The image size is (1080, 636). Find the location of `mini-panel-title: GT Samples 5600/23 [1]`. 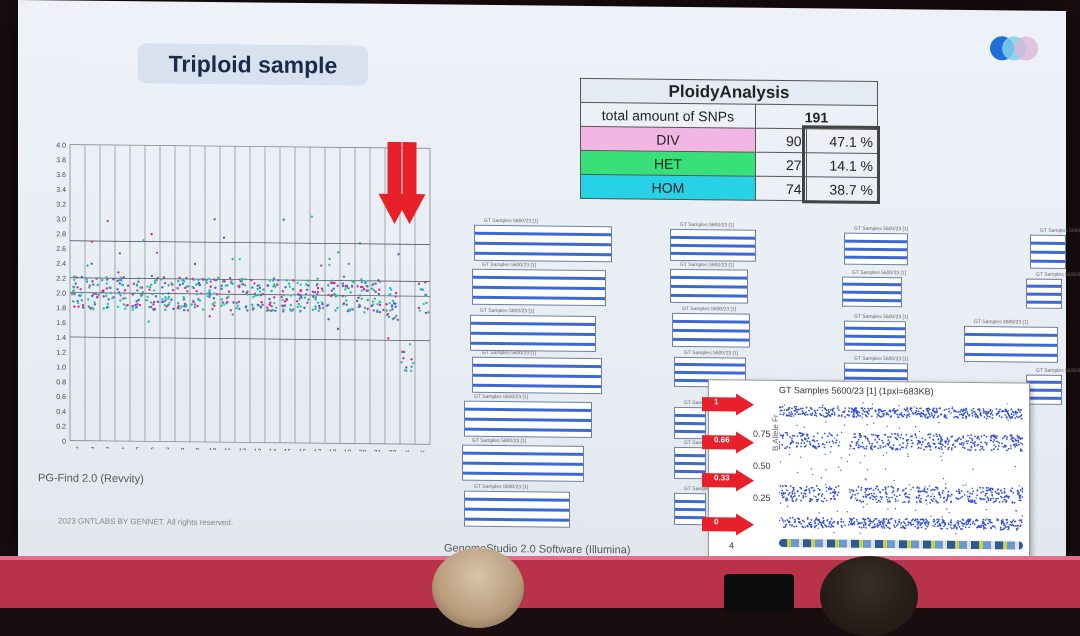

mini-panel-title: GT Samples 5600/23 [1] is located at coordinates (1060, 231).